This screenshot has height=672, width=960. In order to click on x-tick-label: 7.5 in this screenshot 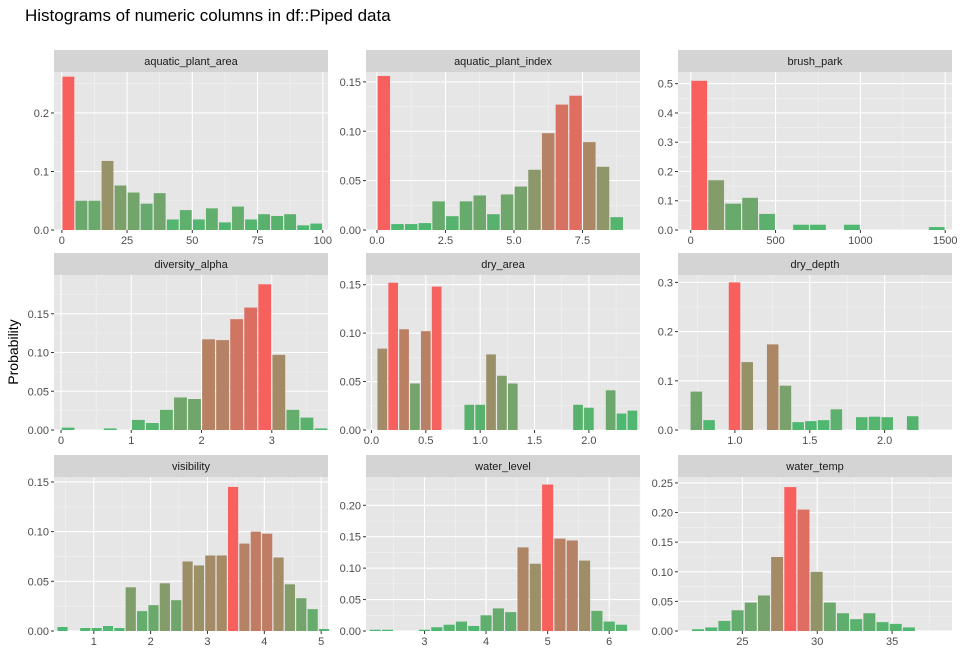, I will do `click(582, 241)`.